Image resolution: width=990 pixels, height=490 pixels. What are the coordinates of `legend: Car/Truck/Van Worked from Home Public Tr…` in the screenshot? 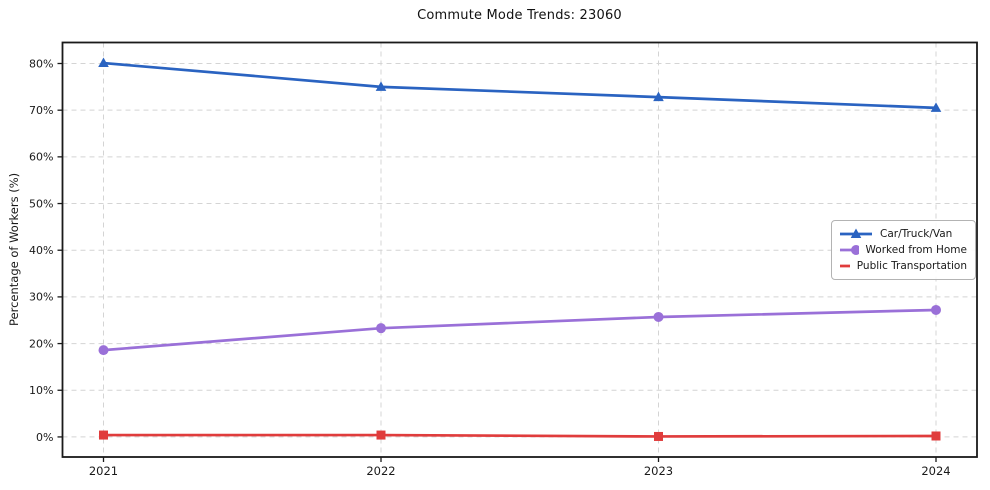 It's located at (903, 250).